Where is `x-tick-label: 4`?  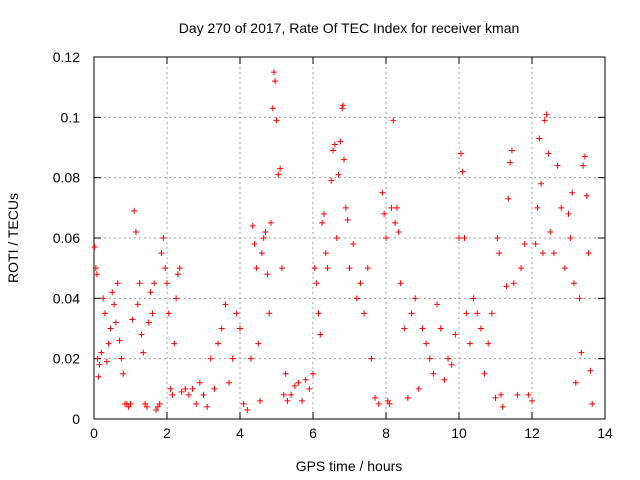
x-tick-label: 4 is located at coordinates (240, 433).